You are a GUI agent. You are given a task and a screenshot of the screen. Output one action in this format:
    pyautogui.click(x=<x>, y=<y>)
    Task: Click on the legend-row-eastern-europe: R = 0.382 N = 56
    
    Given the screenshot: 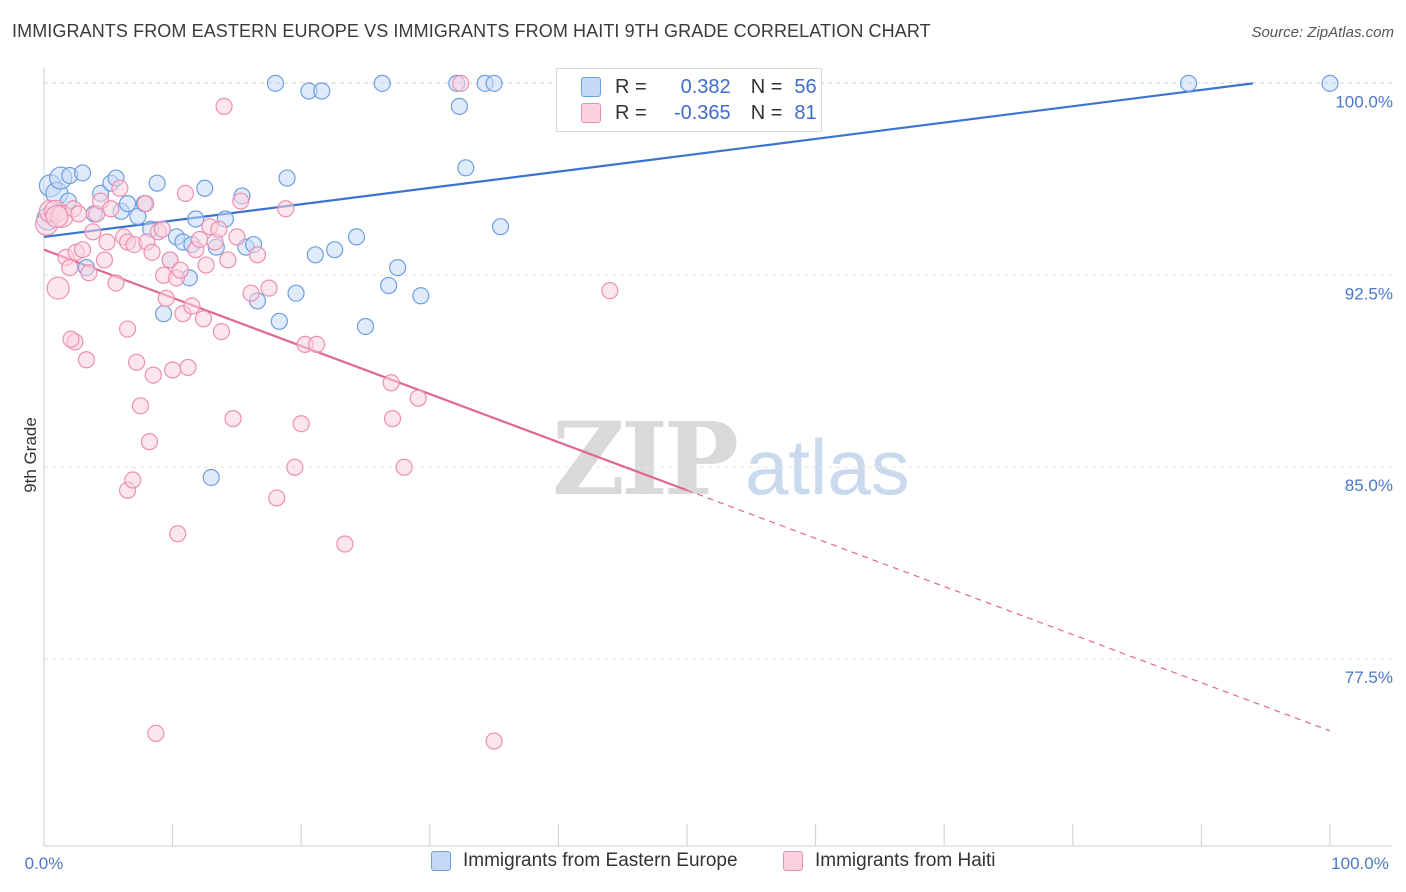 What is the action you would take?
    pyautogui.click(x=699, y=87)
    